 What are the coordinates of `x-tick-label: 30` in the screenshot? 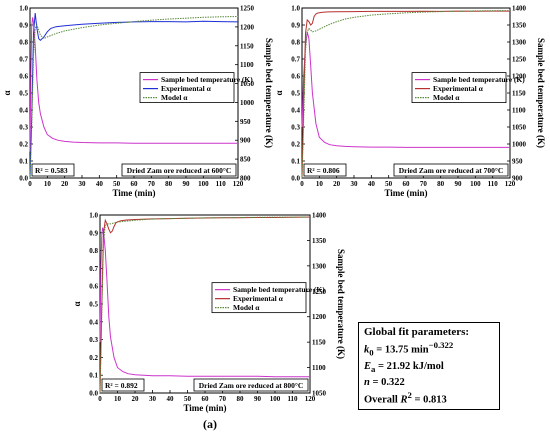 It's located at (83, 184).